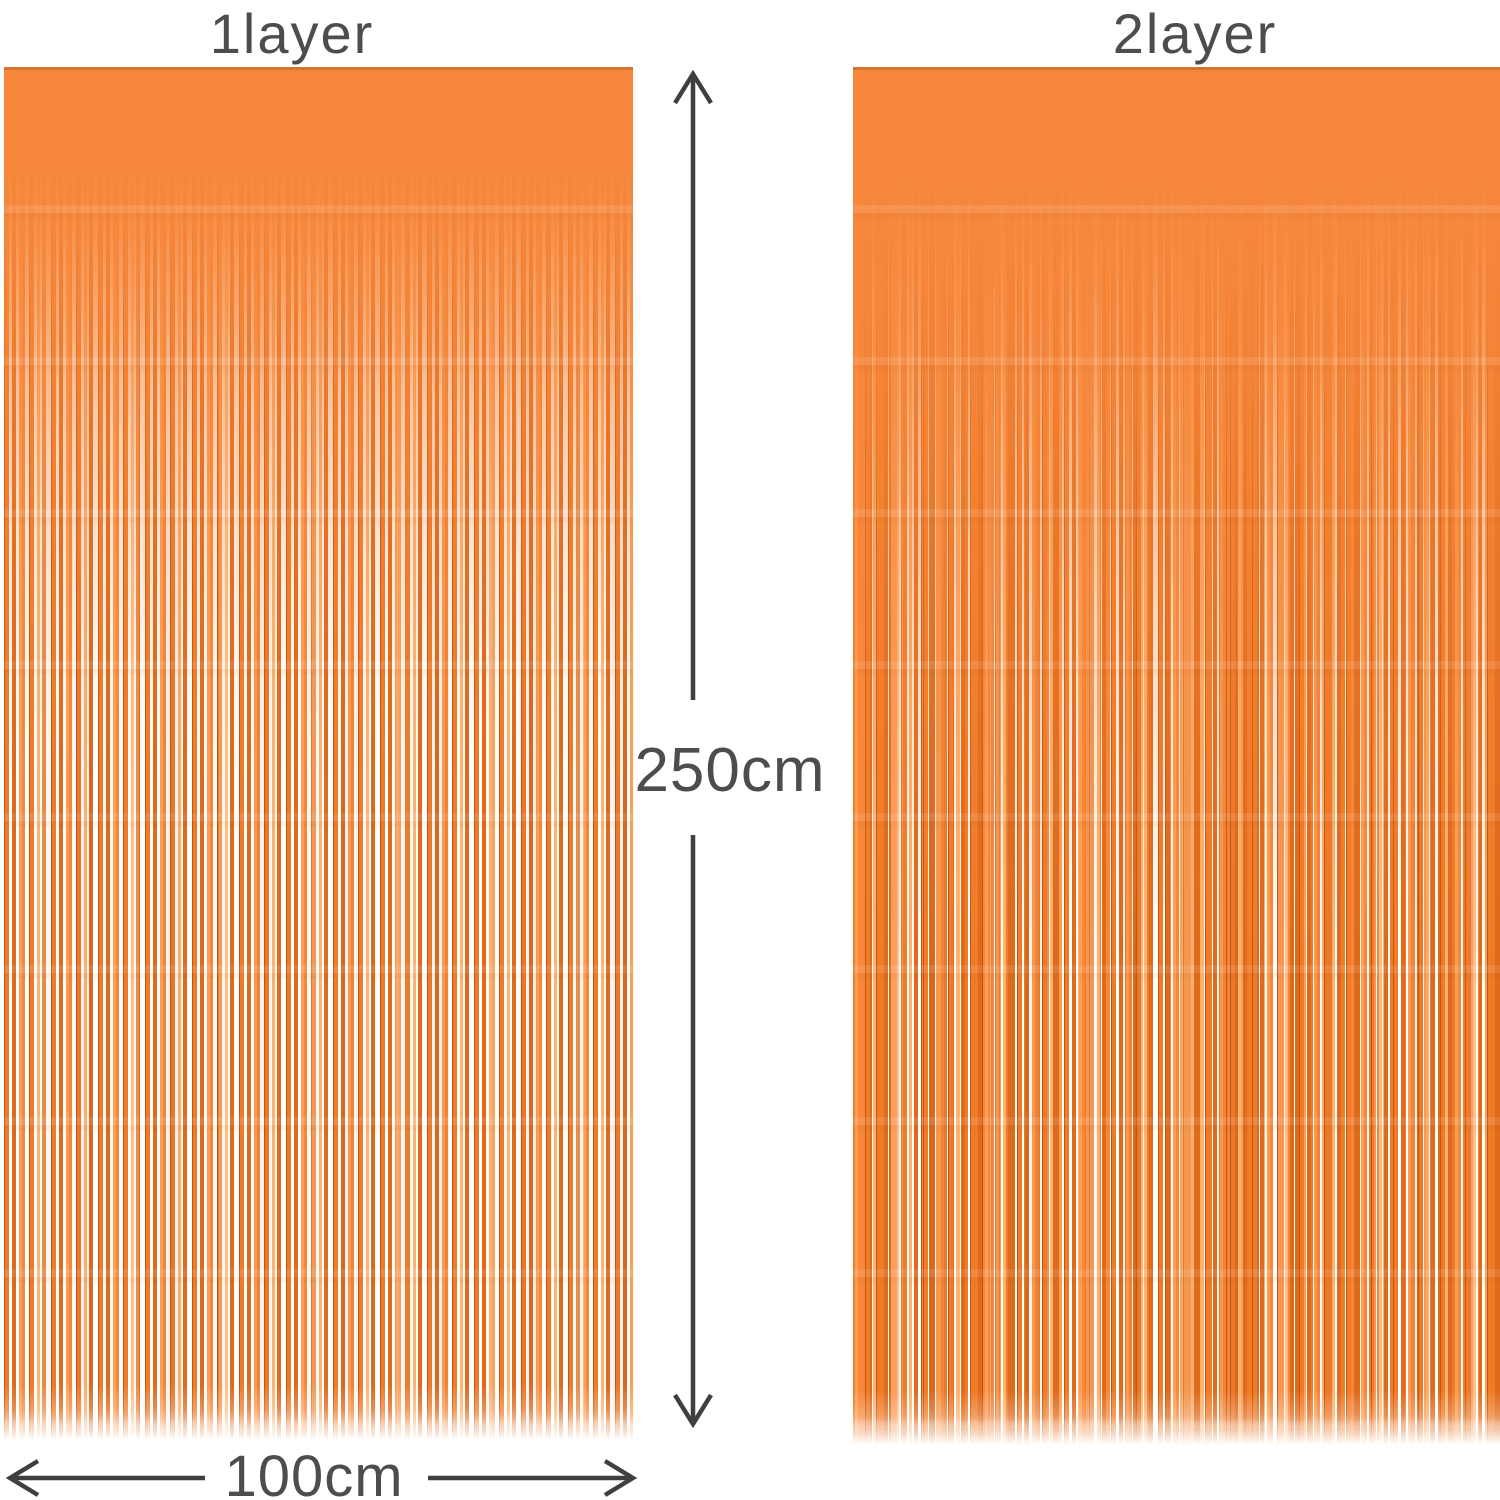 Image resolution: width=1500 pixels, height=1500 pixels. Describe the element at coordinates (314, 1472) in the screenshot. I see `width-dimension-label: 100cm` at that location.